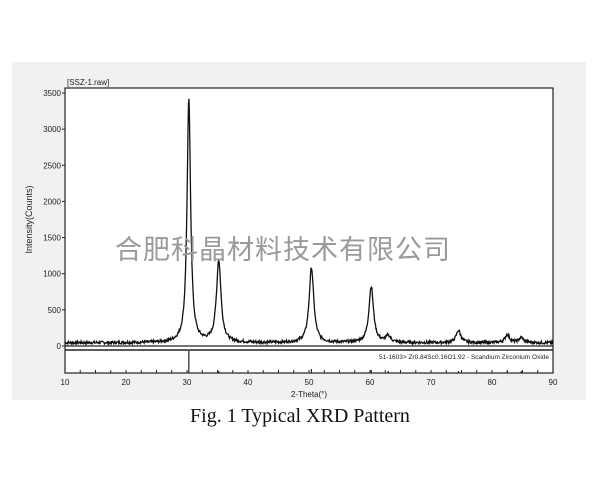  What do you see at coordinates (300, 416) in the screenshot?
I see `figure-caption: Fig. 1 Typical XRD Pattern` at bounding box center [300, 416].